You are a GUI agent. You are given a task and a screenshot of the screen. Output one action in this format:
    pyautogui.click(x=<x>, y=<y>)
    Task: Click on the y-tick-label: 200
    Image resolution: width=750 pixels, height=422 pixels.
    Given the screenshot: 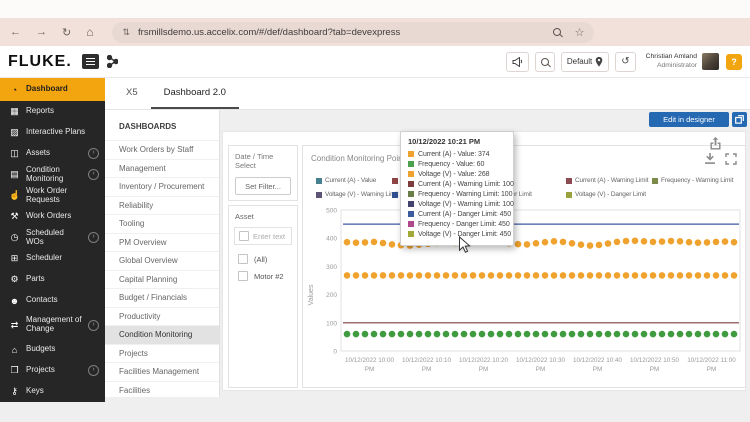 What is the action you would take?
    pyautogui.click(x=331, y=295)
    